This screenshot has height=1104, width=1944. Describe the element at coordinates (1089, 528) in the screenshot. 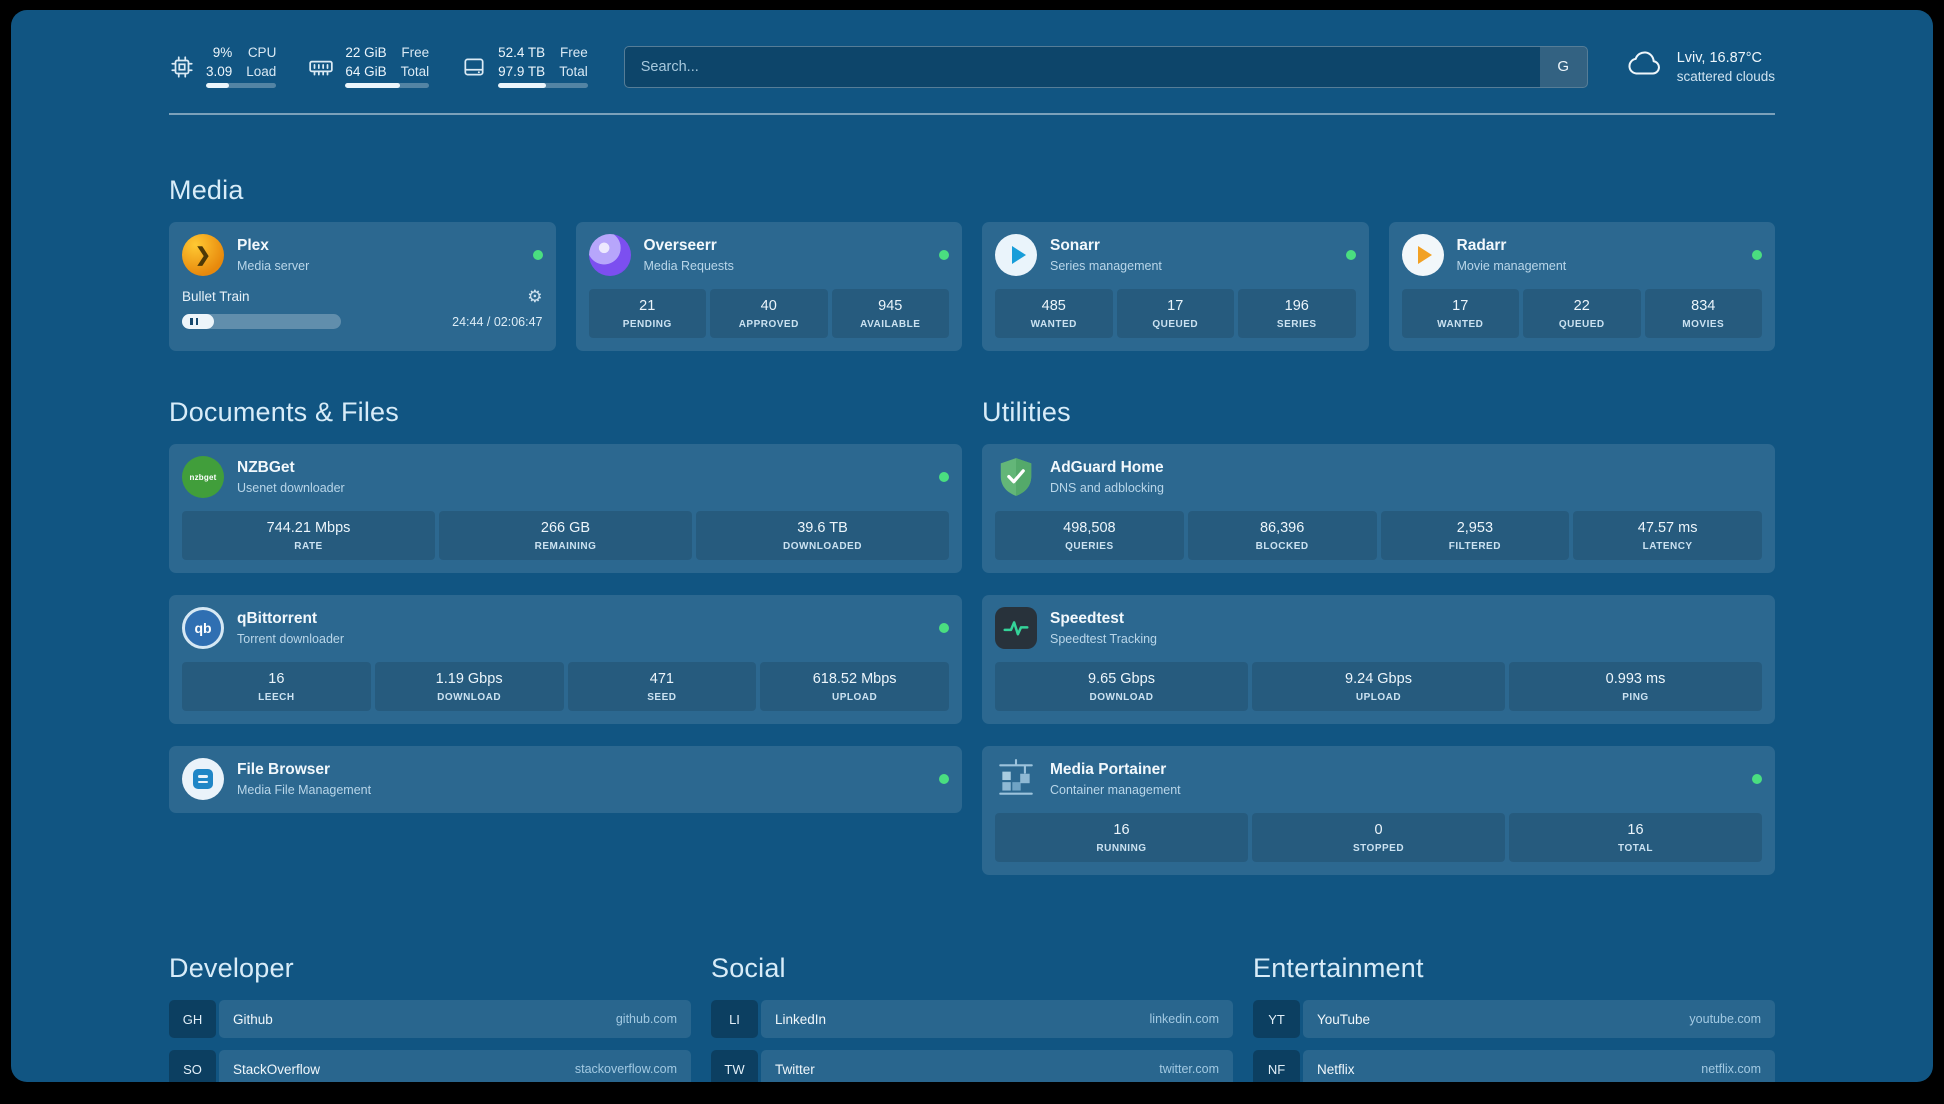

I see `stat-value: 498,508` at that location.